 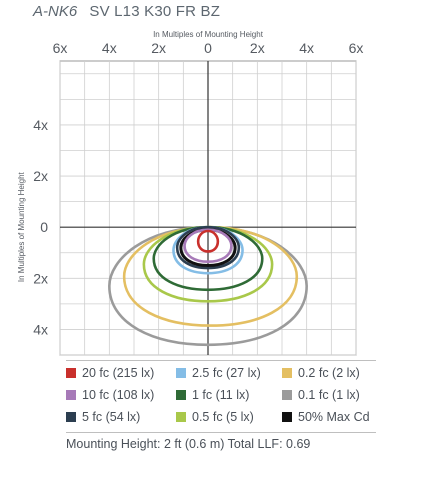 I want to click on contour-0.1-fc, so click(x=208, y=286).